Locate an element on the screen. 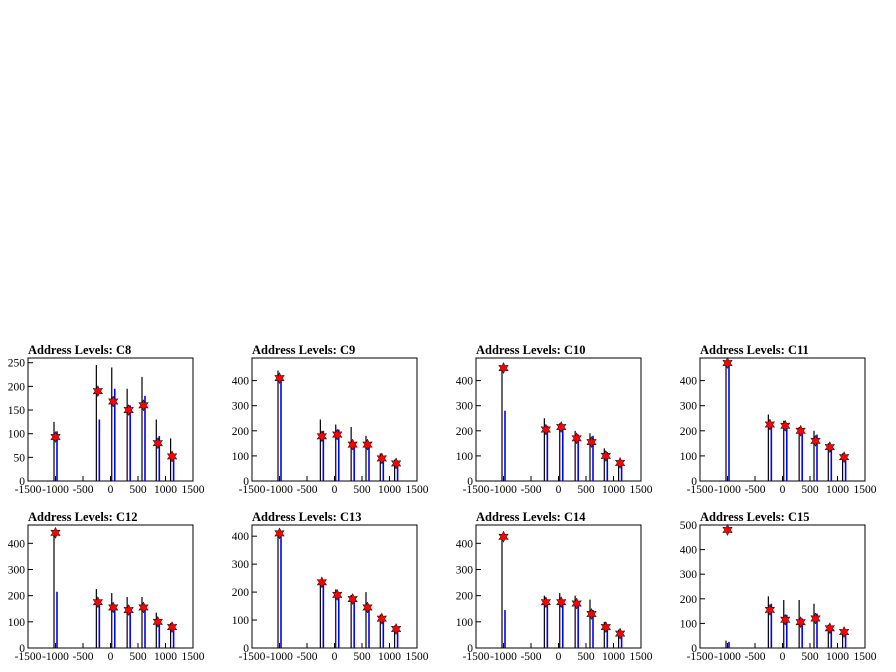  panel-title: Address Levels: C9 is located at coordinates (303, 350).